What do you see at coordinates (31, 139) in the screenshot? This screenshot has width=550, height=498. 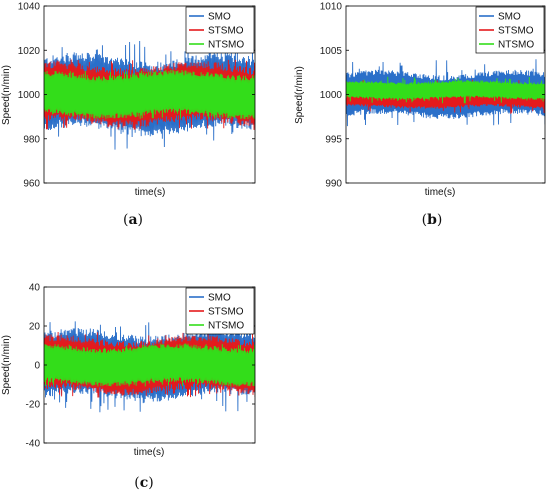 I see `y-tick-label: 980` at bounding box center [31, 139].